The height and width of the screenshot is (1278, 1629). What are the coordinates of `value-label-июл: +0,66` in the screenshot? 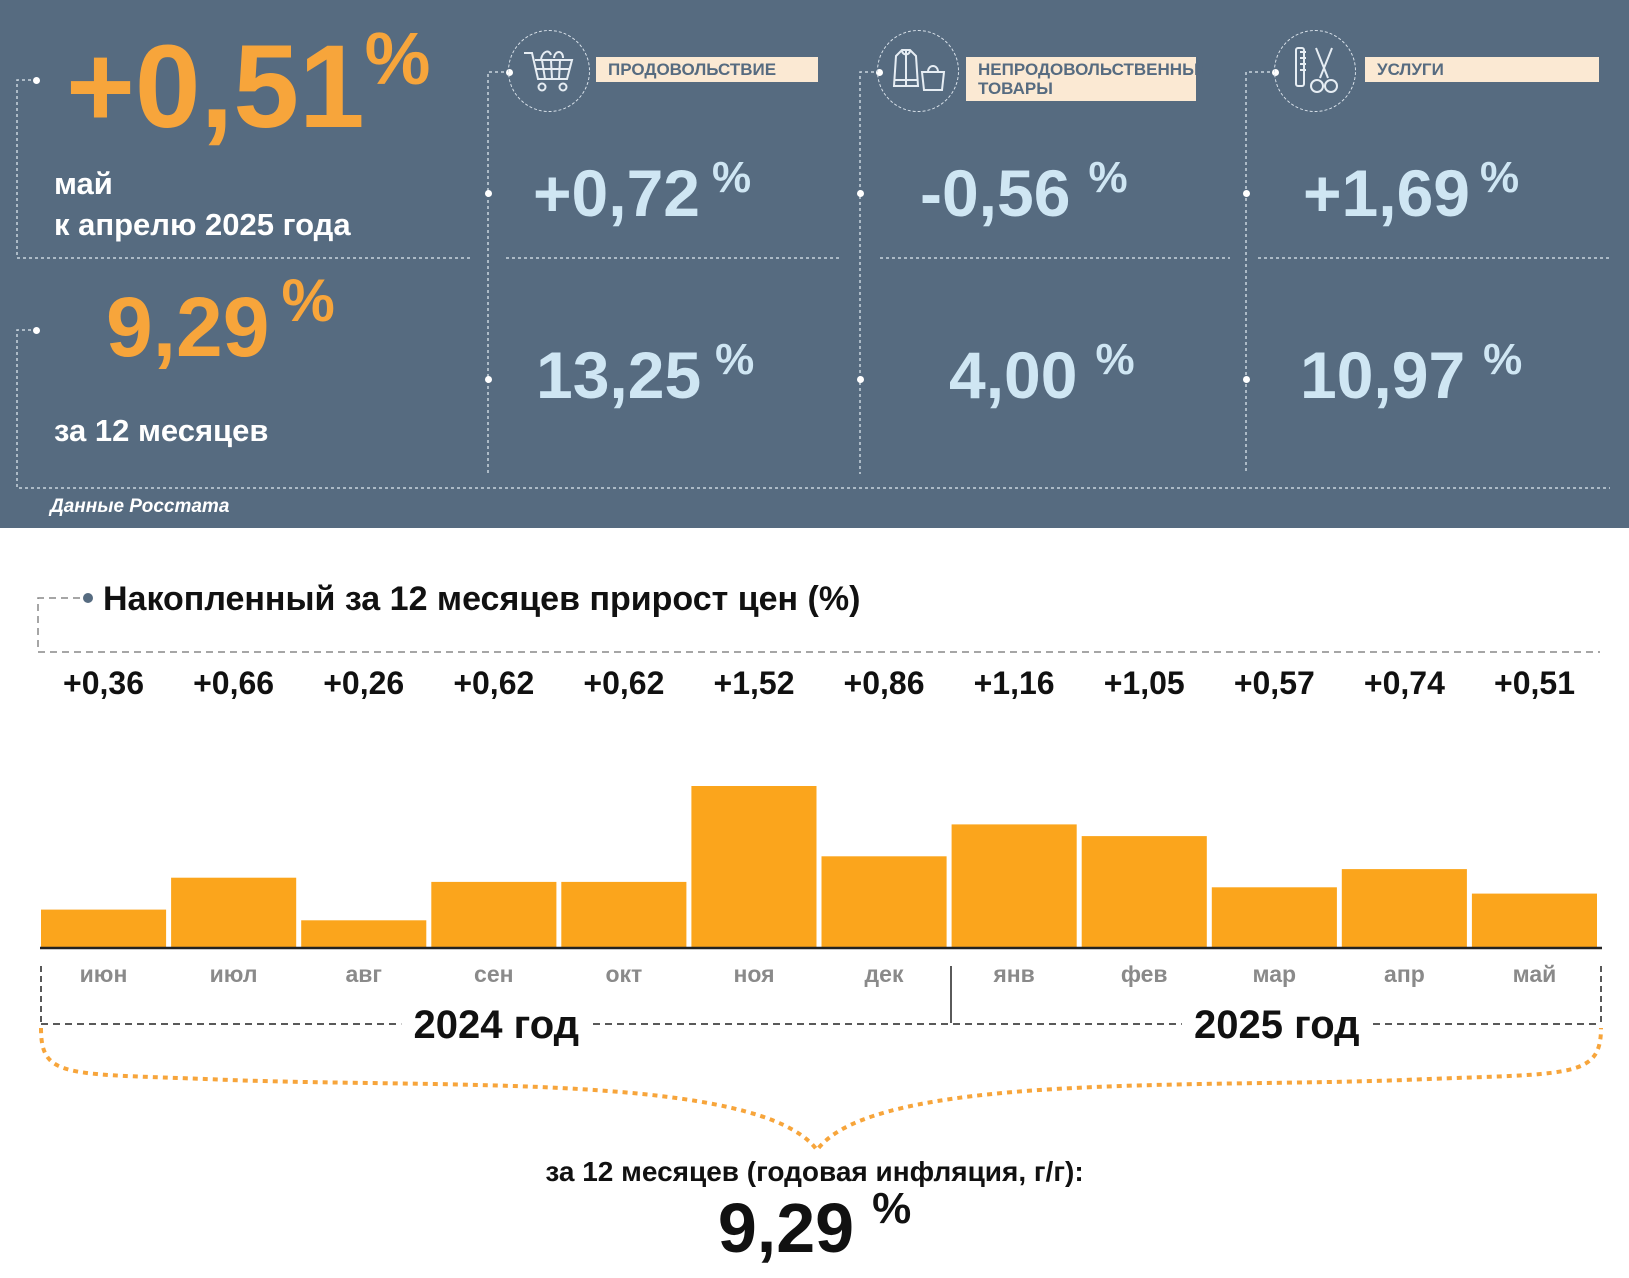 It's located at (233, 683).